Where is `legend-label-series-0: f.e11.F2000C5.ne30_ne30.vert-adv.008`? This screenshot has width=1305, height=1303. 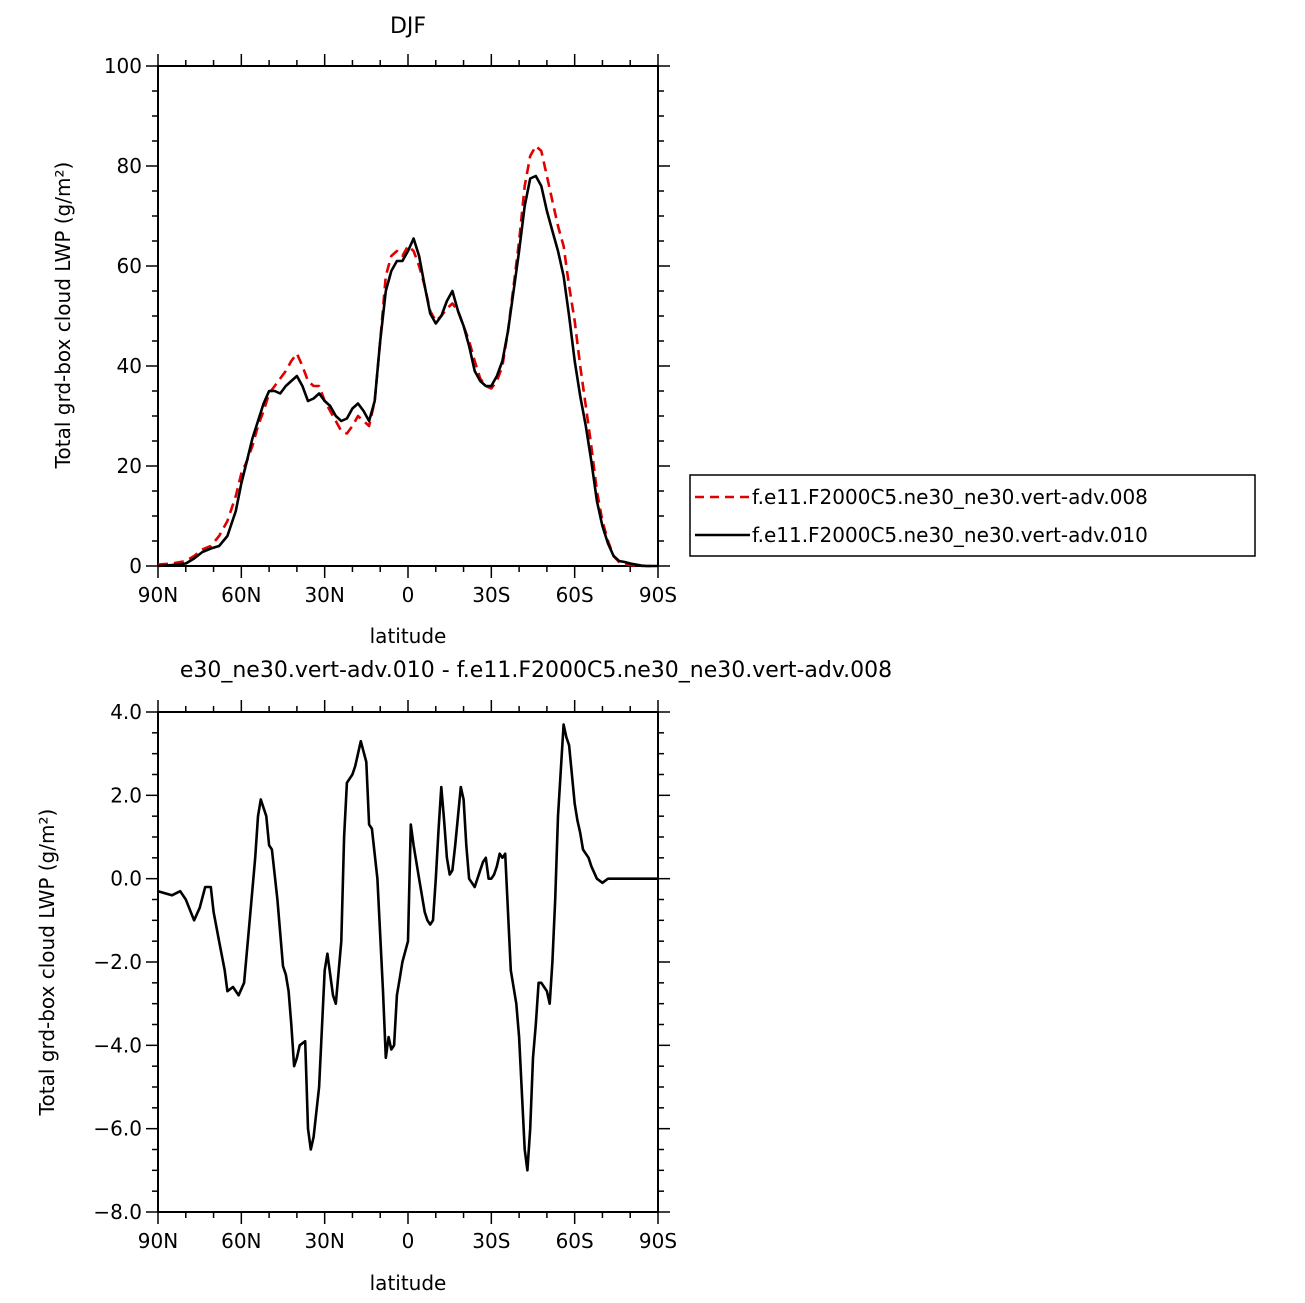 legend-label-series-0: f.e11.F2000C5.ne30_ne30.vert-adv.008 is located at coordinates (950, 497).